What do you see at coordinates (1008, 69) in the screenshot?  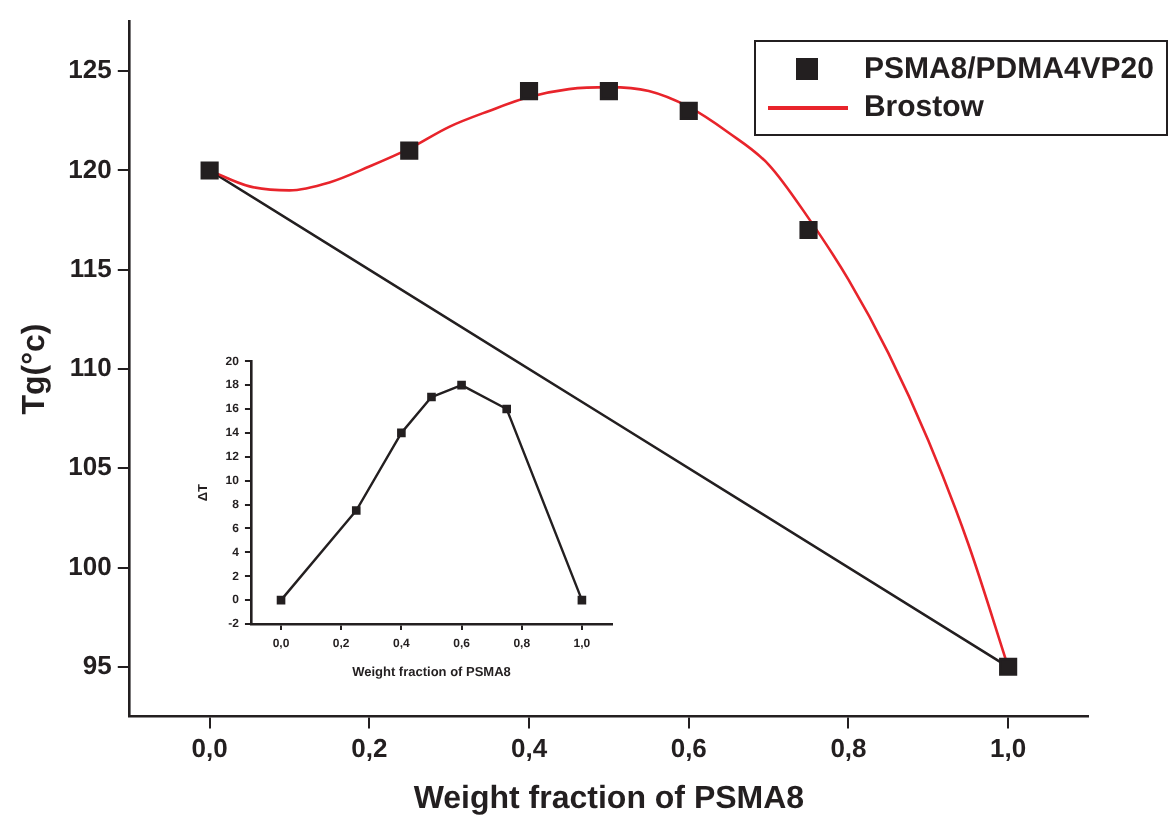 I see `legend-label: PSMA8/PDMA4VP20` at bounding box center [1008, 69].